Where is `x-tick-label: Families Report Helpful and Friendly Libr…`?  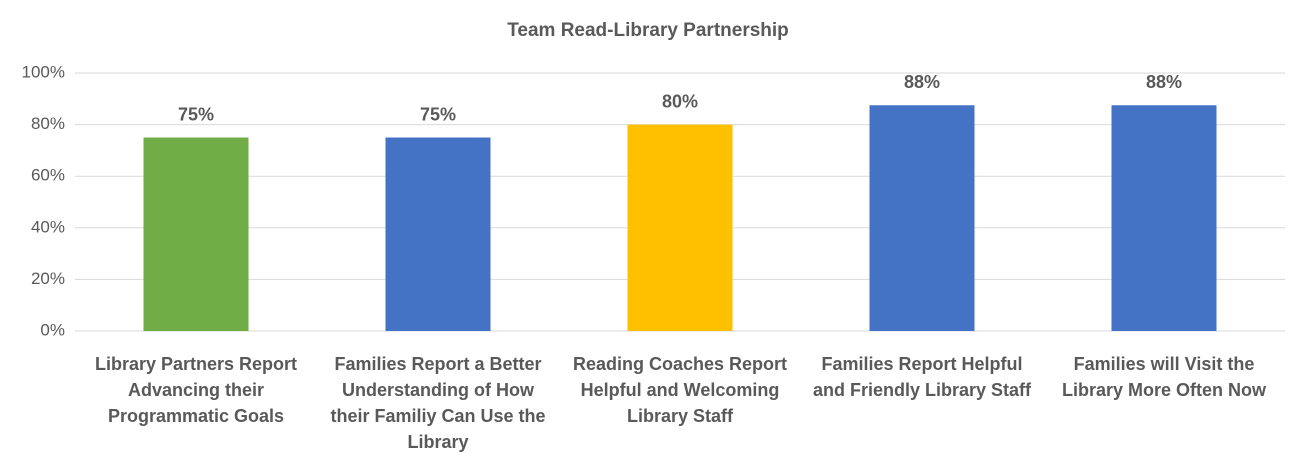
x-tick-label: Families Report Helpful and Friendly Libr… is located at coordinates (922, 377).